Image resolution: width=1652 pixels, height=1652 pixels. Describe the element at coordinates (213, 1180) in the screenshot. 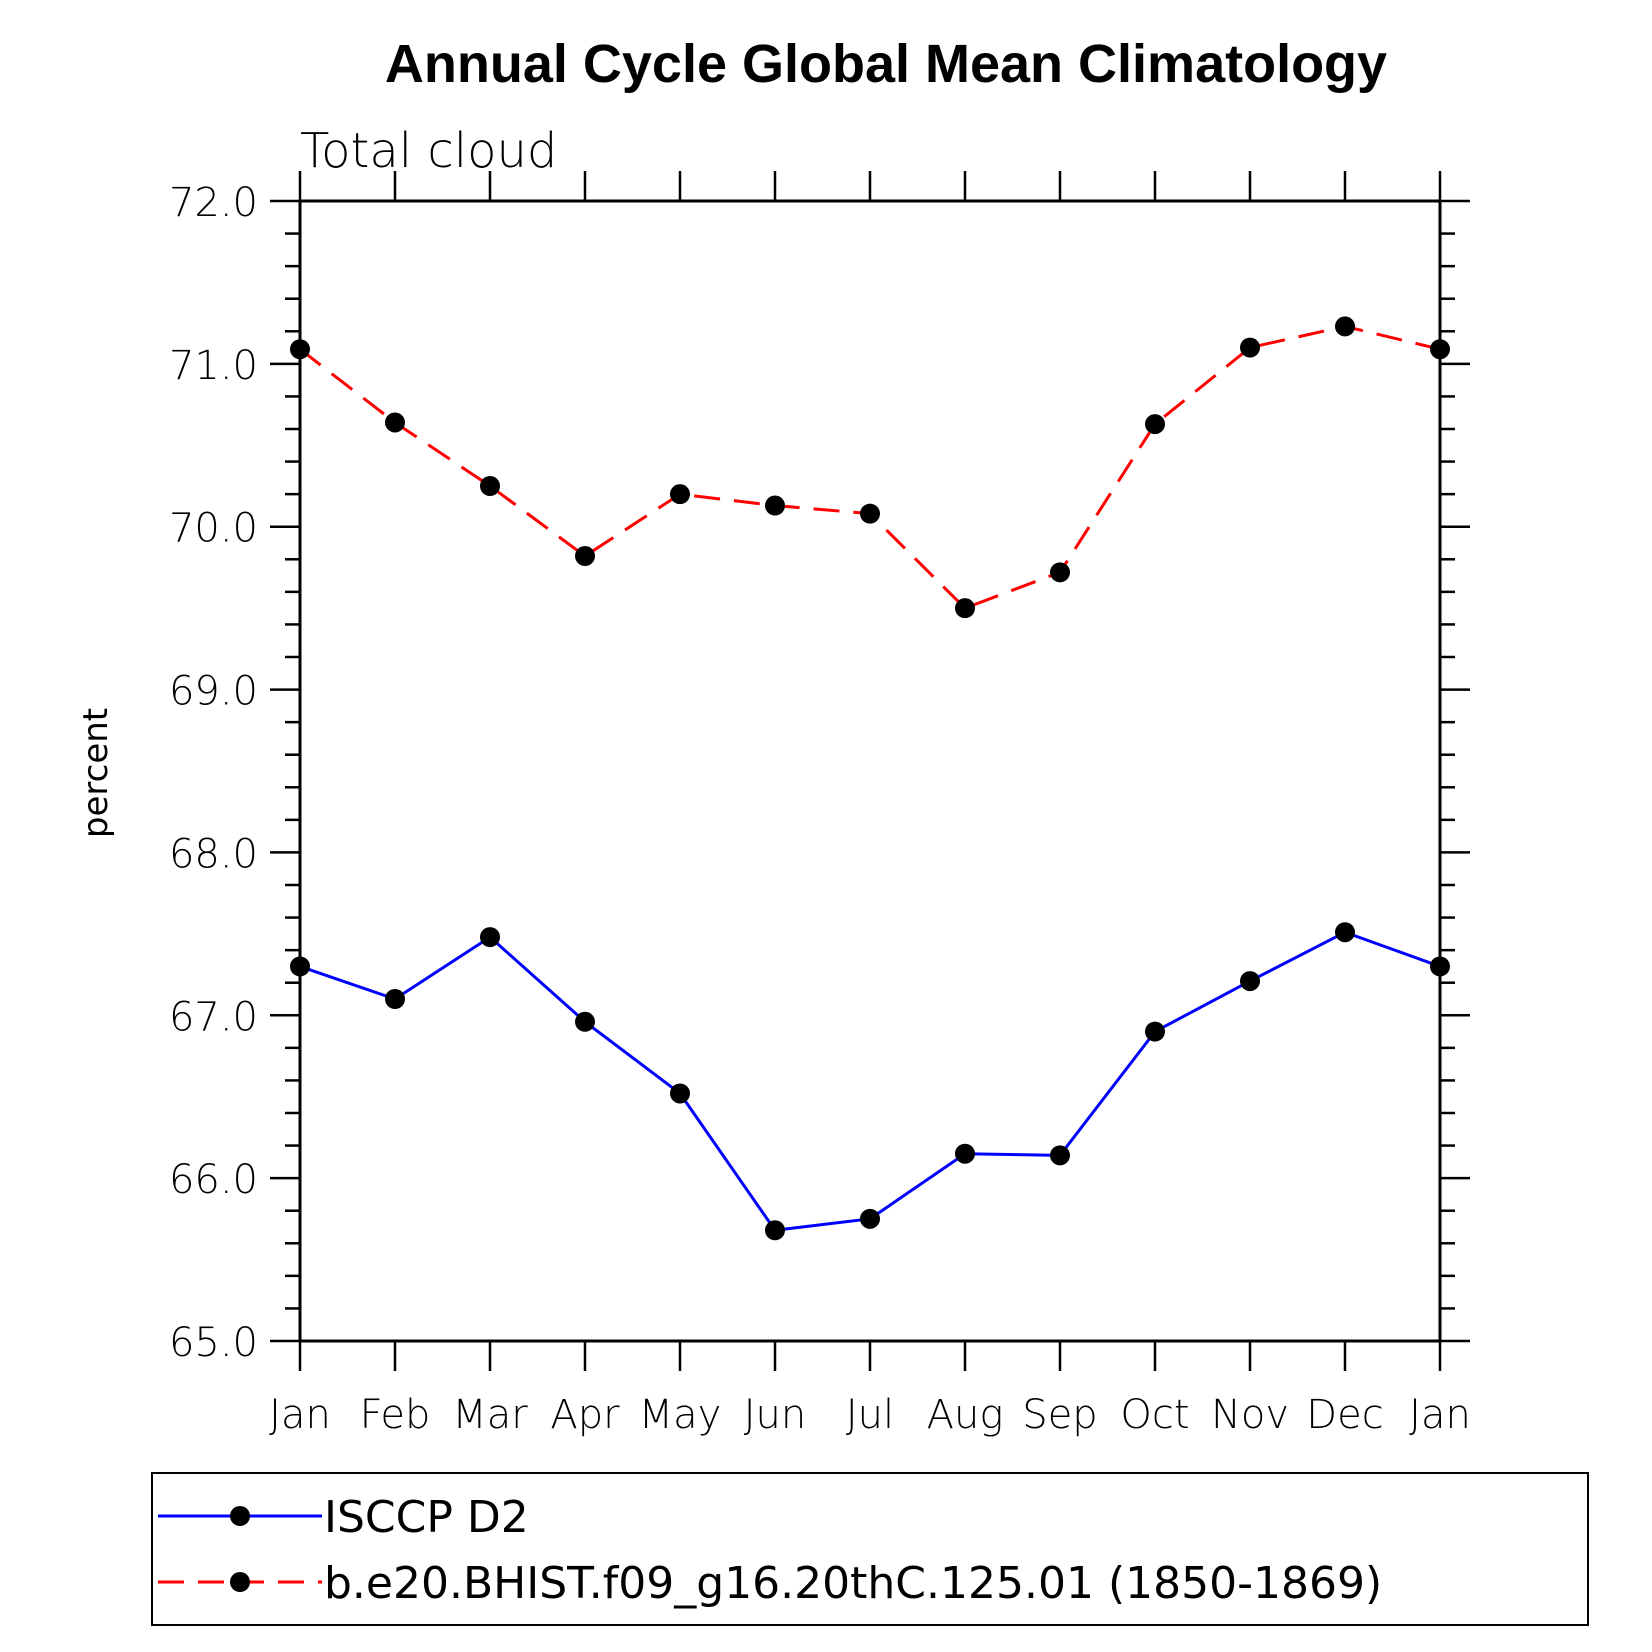

I see `y-tick-label: 66.0` at that location.